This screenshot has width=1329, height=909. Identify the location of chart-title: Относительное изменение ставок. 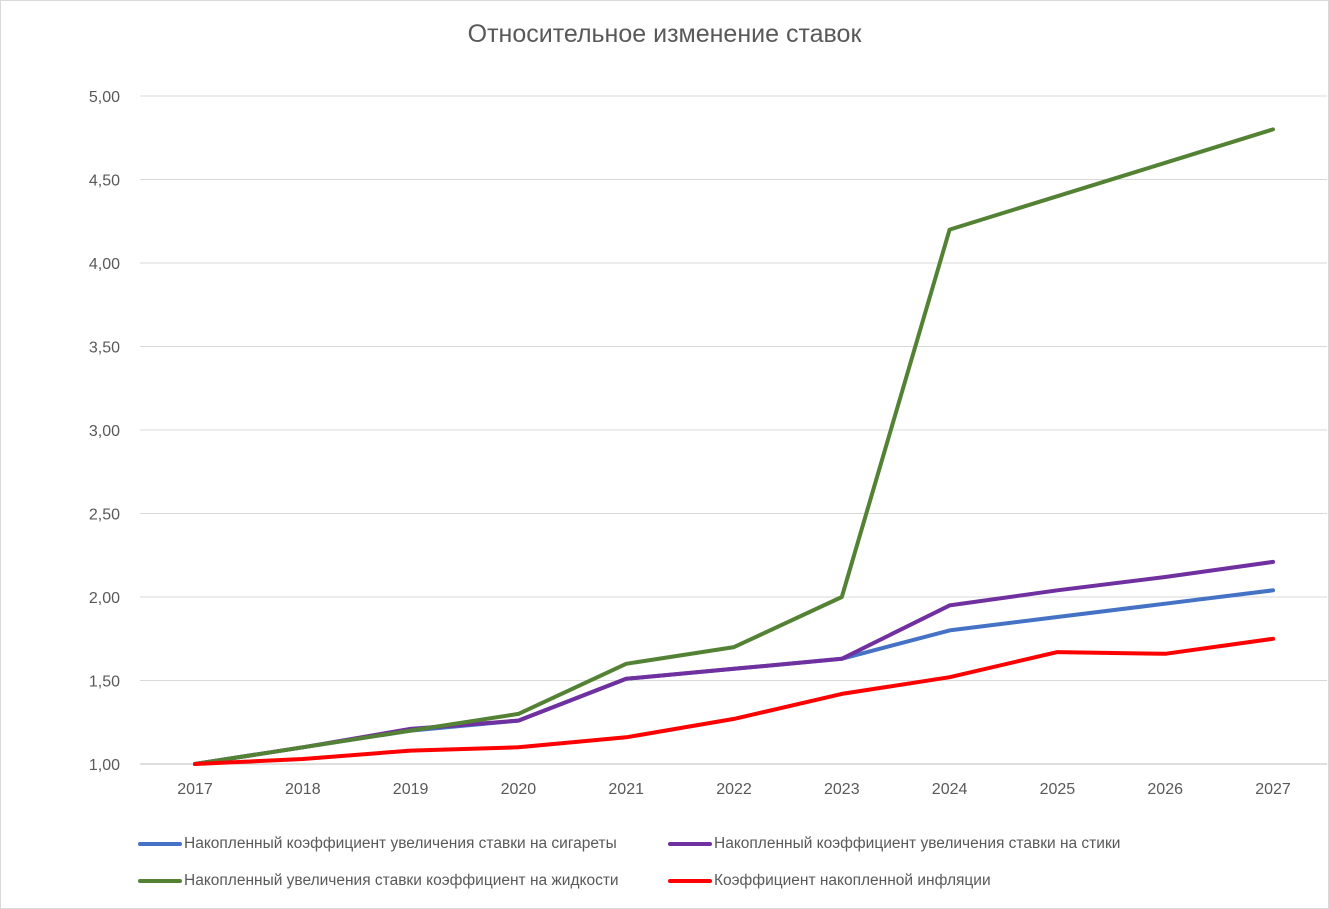
(664, 34).